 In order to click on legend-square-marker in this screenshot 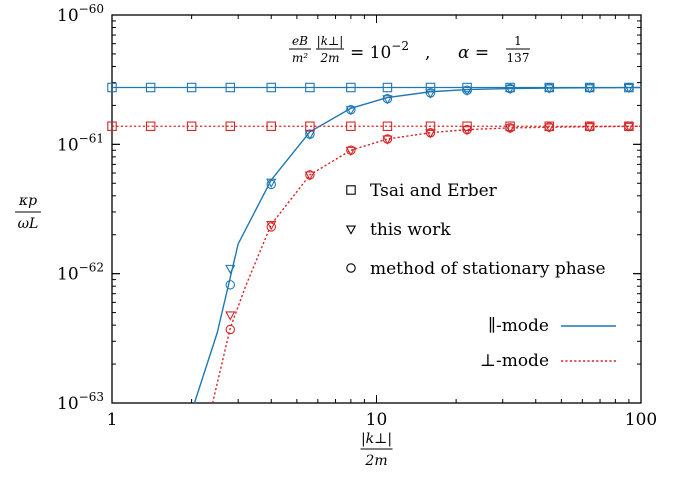, I will do `click(351, 190)`.